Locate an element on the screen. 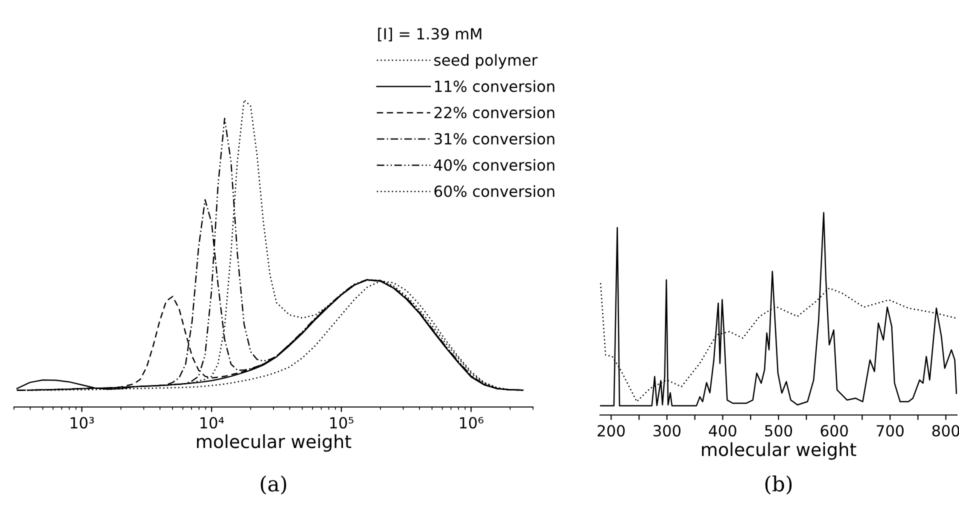 Image resolution: width=959 pixels, height=514 pixels. text: (b) is located at coordinates (778, 485).